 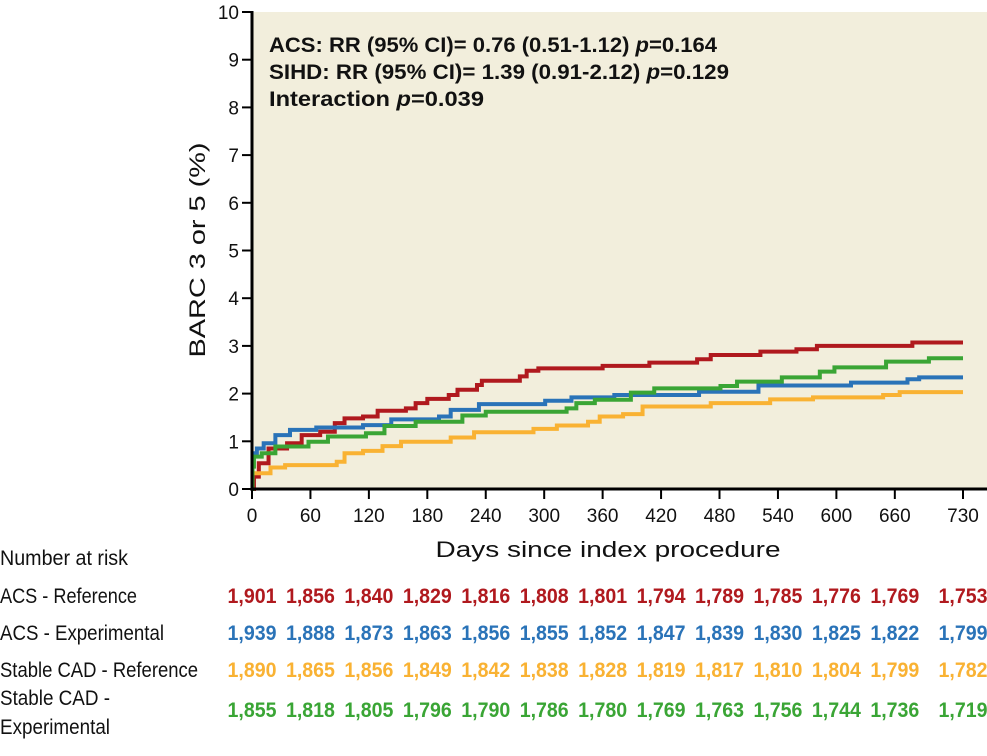 What do you see at coordinates (544, 596) in the screenshot?
I see `risk-value: 1,808` at bounding box center [544, 596].